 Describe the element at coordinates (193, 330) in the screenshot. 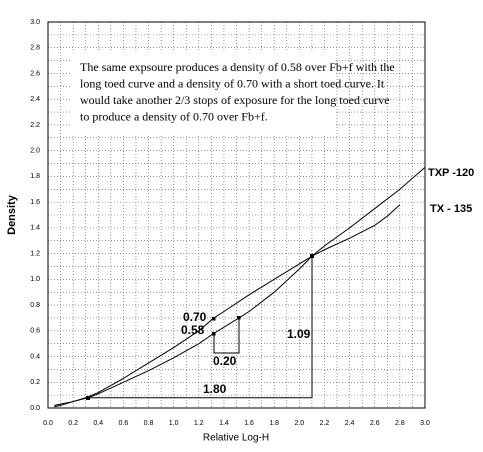

I see `callout: 0.58` at that location.